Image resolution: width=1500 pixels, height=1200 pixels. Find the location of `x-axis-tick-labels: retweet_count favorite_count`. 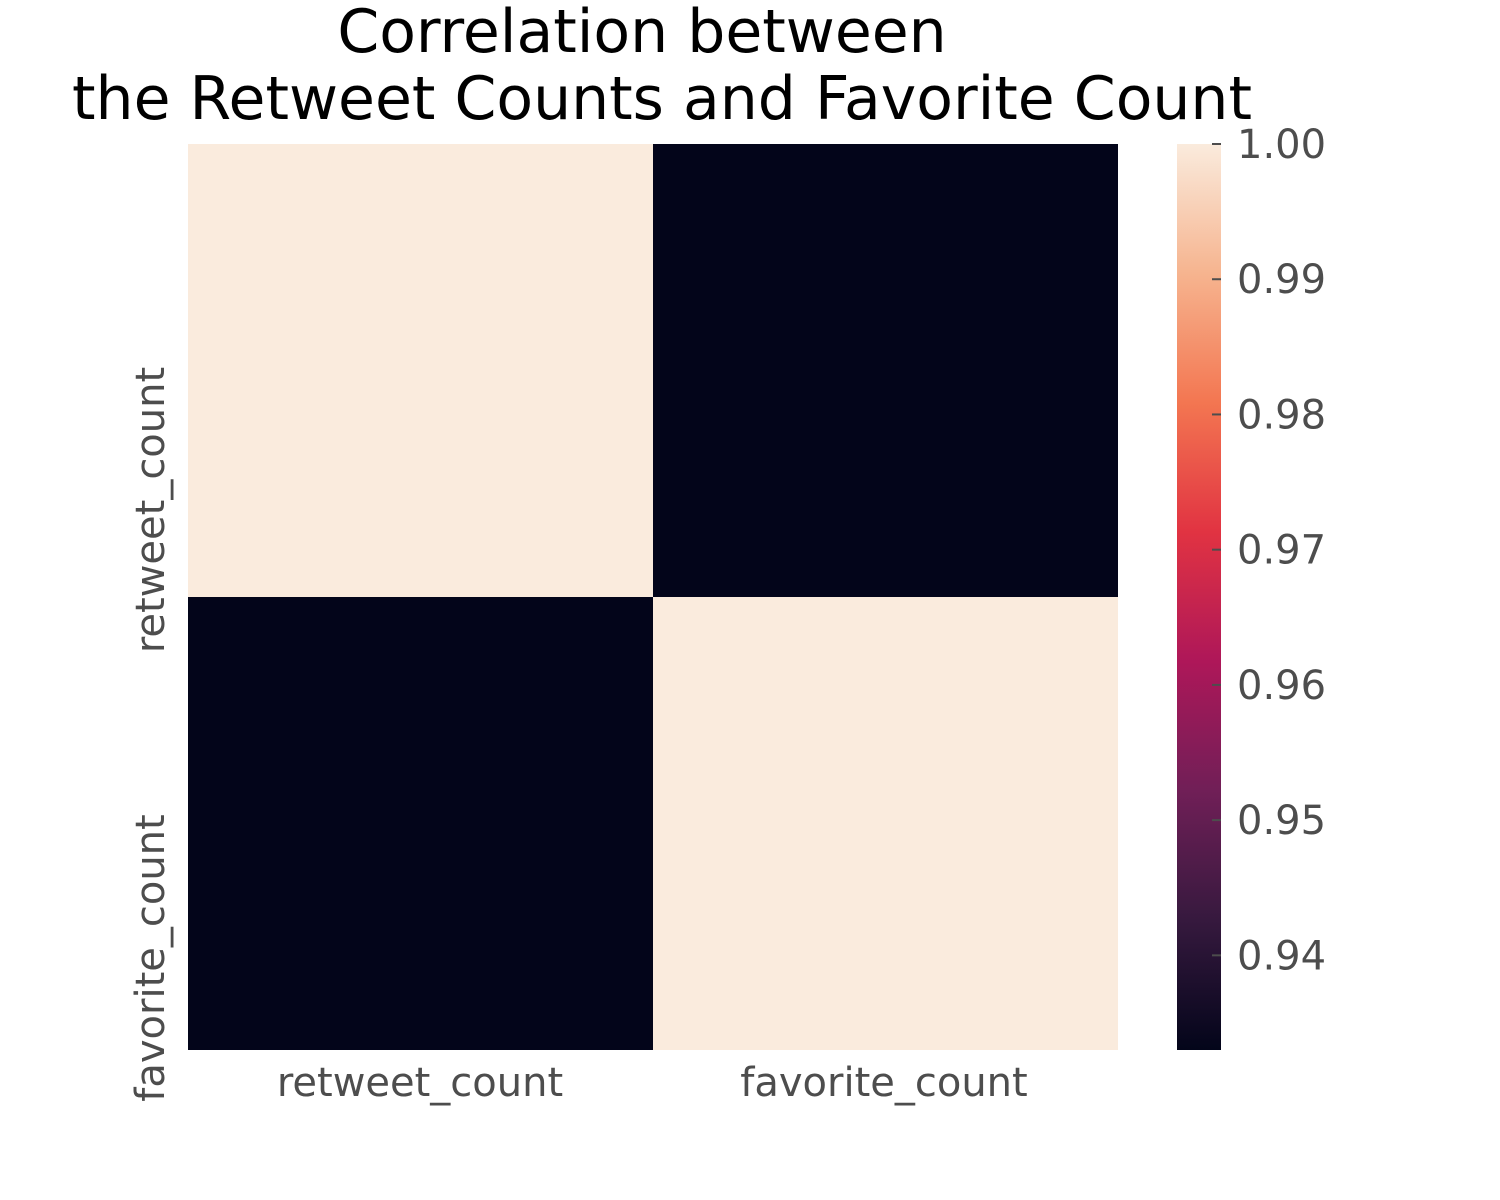

x-axis-tick-labels: retweet_count favorite_count is located at coordinates (652, 1083).